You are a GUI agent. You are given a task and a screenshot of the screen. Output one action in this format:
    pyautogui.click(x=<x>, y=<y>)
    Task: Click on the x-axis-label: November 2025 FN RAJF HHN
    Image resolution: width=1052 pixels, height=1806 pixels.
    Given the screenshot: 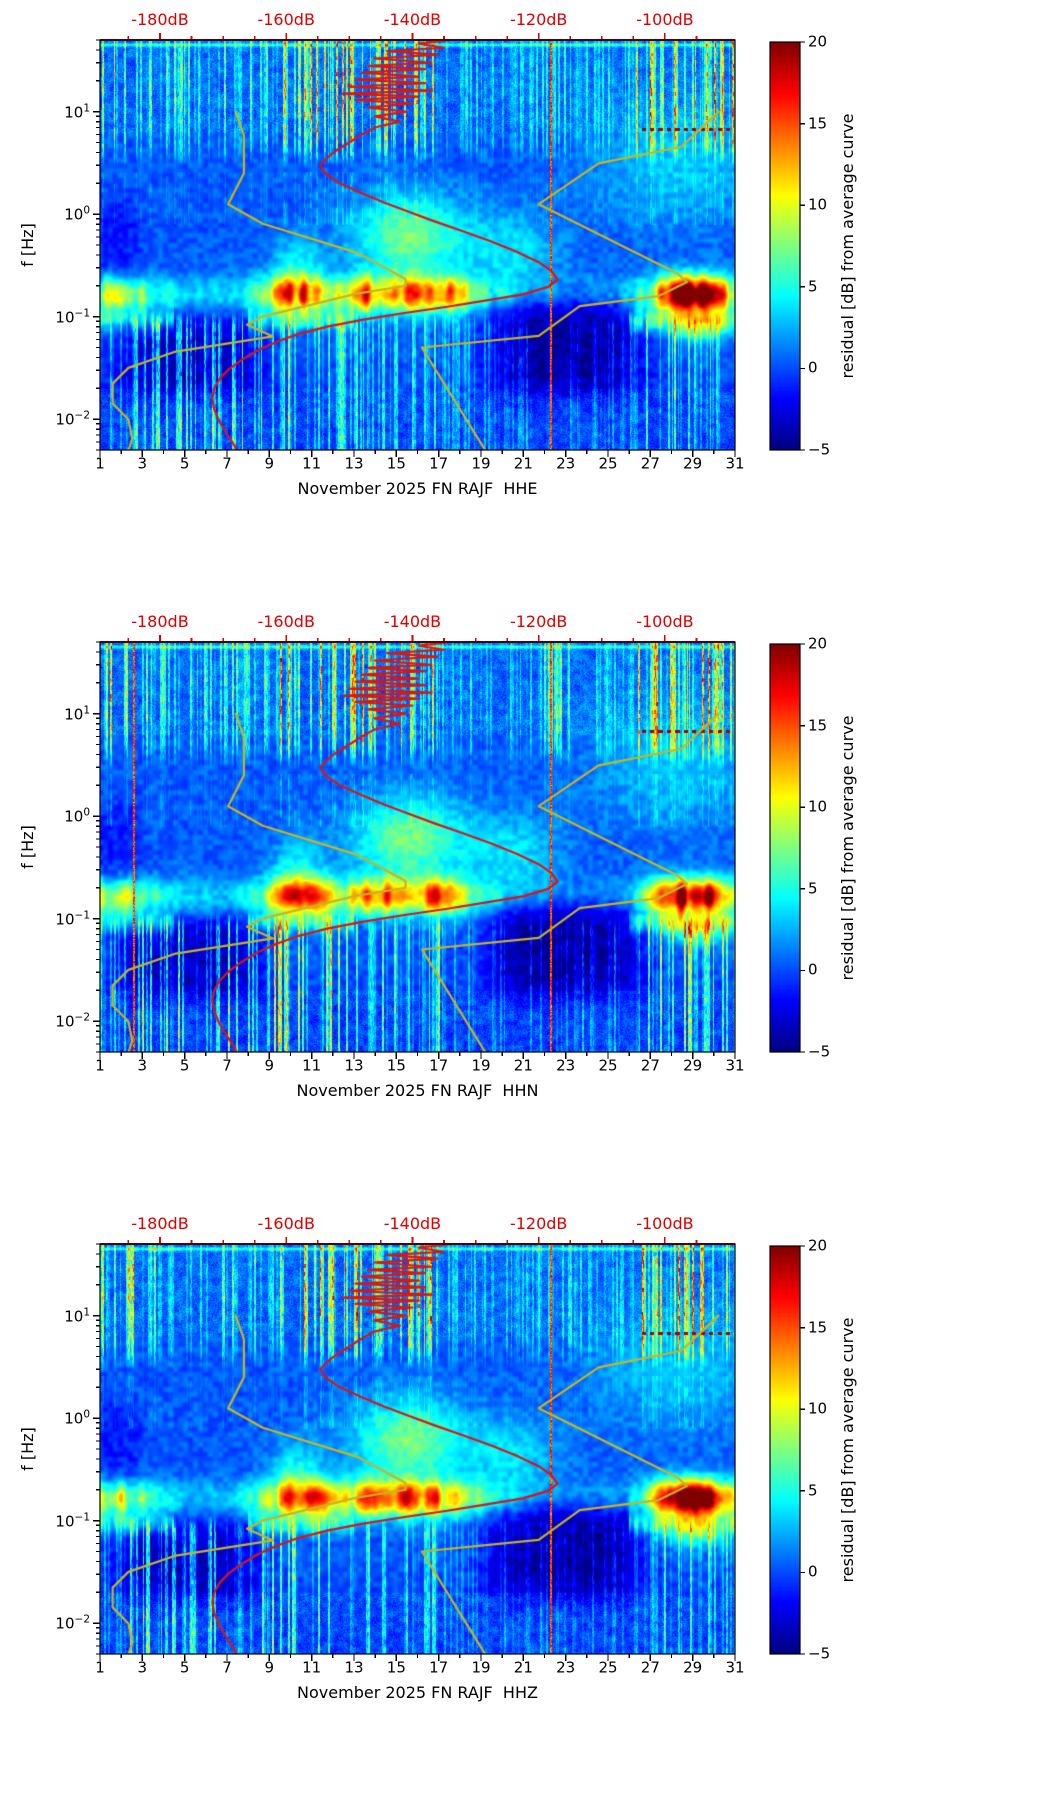 What is the action you would take?
    pyautogui.click(x=417, y=1090)
    